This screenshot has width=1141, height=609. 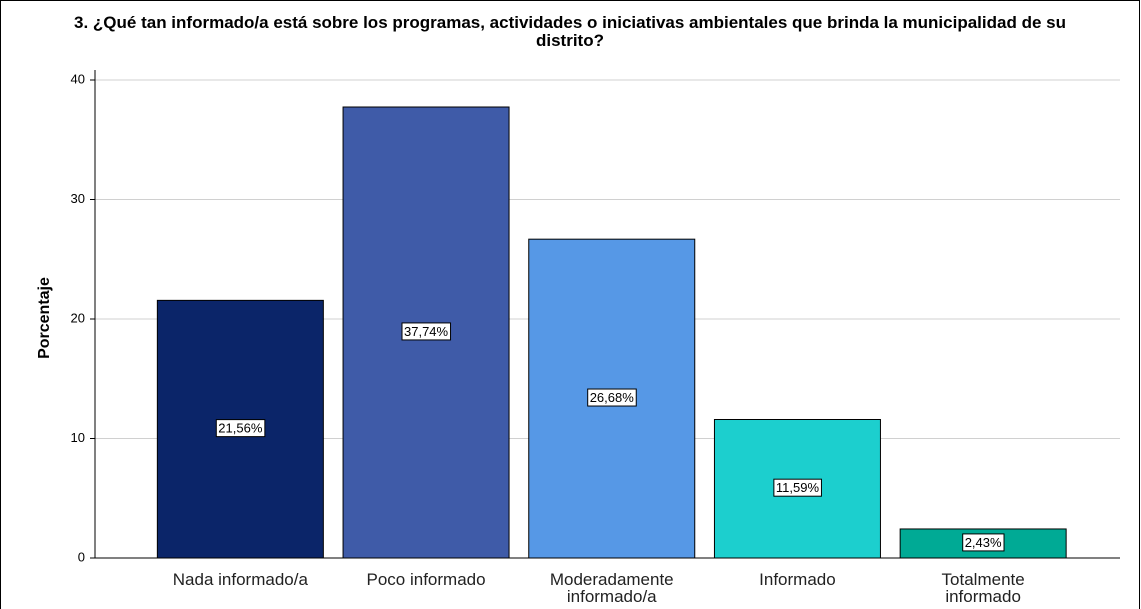 I want to click on value-label: 11,59%, so click(x=798, y=487).